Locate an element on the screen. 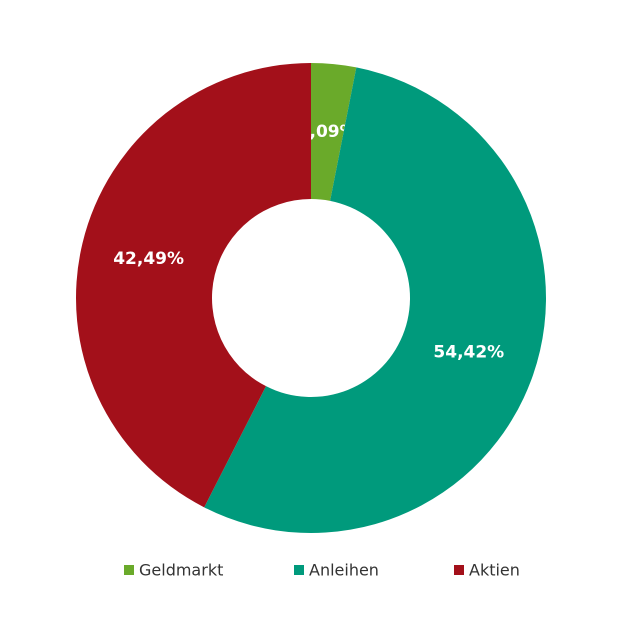 The image size is (628, 628). value-label: 3,09% is located at coordinates (327, 132).